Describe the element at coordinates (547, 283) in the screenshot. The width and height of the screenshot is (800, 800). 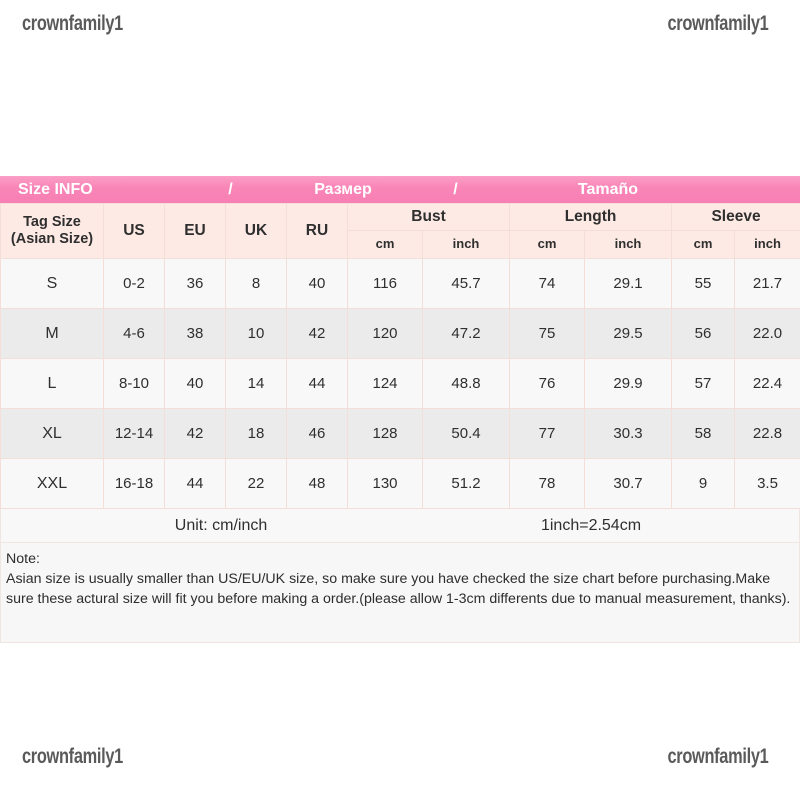
I see `table-cell: 74` at that location.